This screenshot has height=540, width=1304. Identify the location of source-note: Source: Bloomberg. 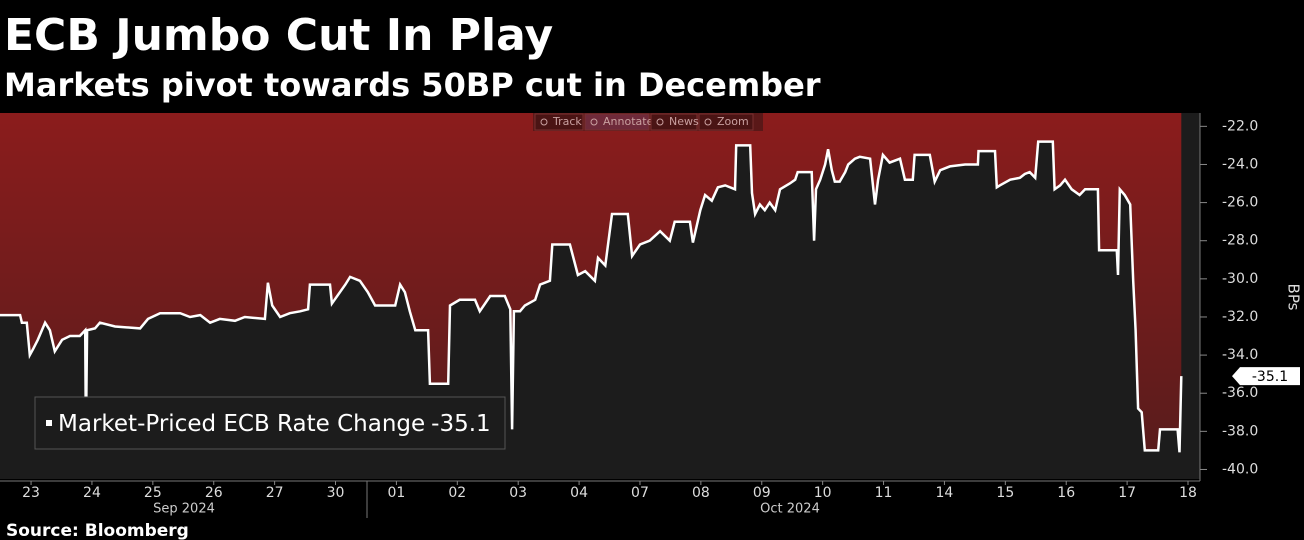
(97, 530).